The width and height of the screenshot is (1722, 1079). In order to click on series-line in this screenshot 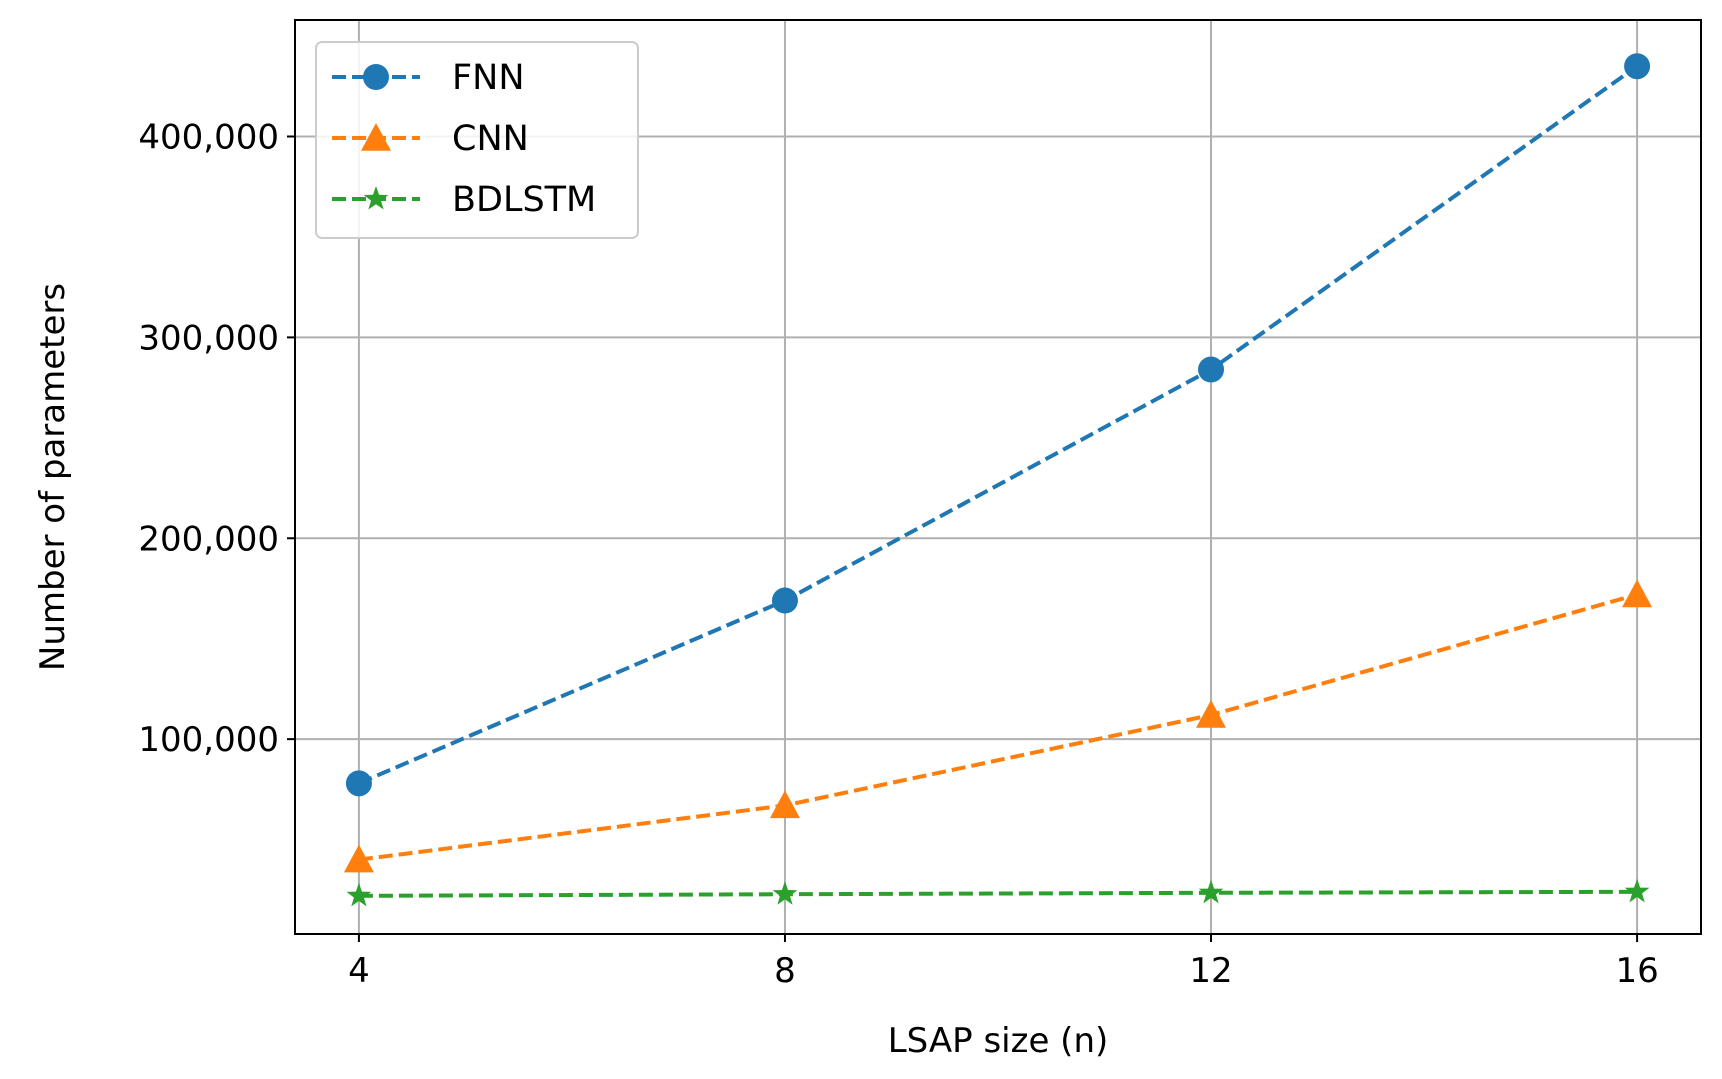, I will do `click(998, 893)`.